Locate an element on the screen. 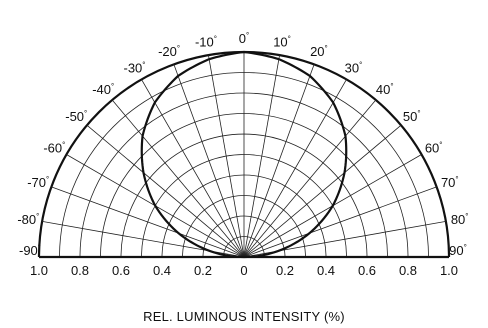 The image size is (488, 328). angle-label-6: -30° is located at coordinates (135, 67).